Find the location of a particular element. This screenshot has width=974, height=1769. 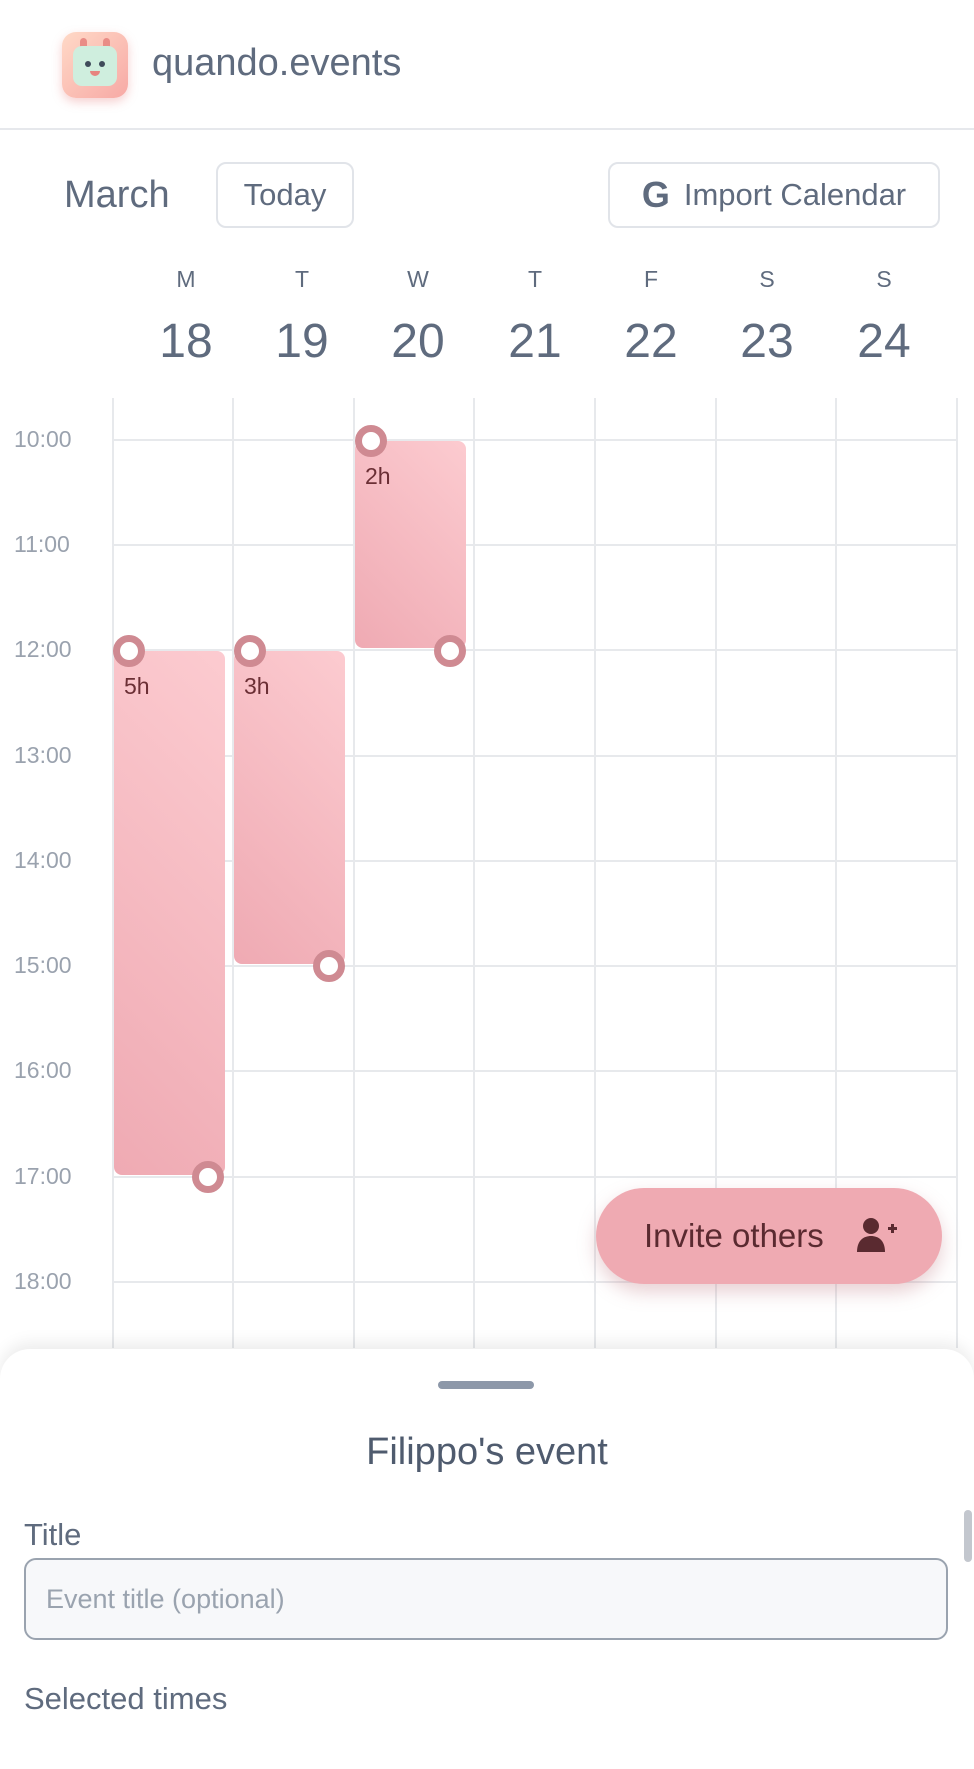

import-calendar-label: Import Calendar is located at coordinates (795, 194).